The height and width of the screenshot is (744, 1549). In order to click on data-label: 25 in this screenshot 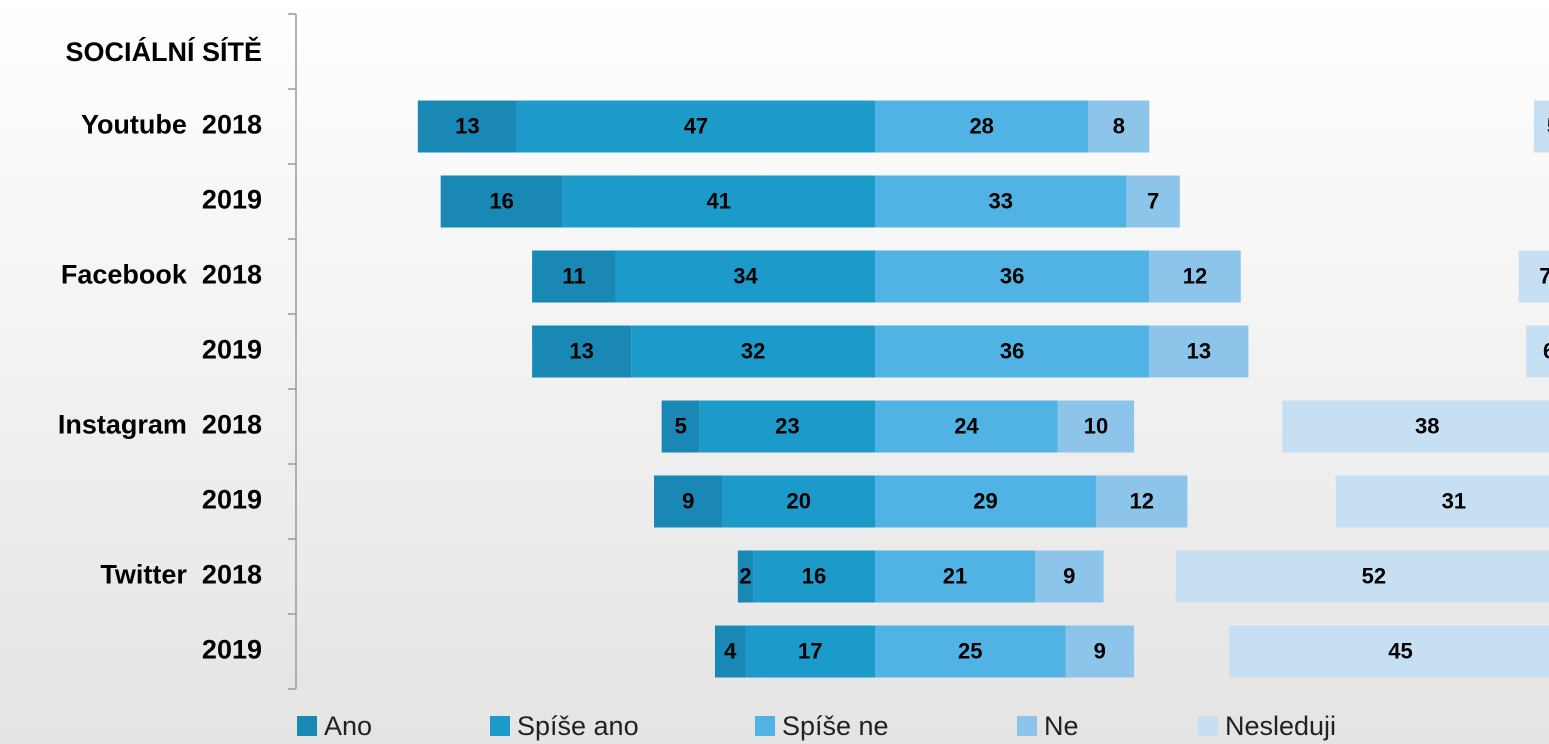, I will do `click(970, 650)`.